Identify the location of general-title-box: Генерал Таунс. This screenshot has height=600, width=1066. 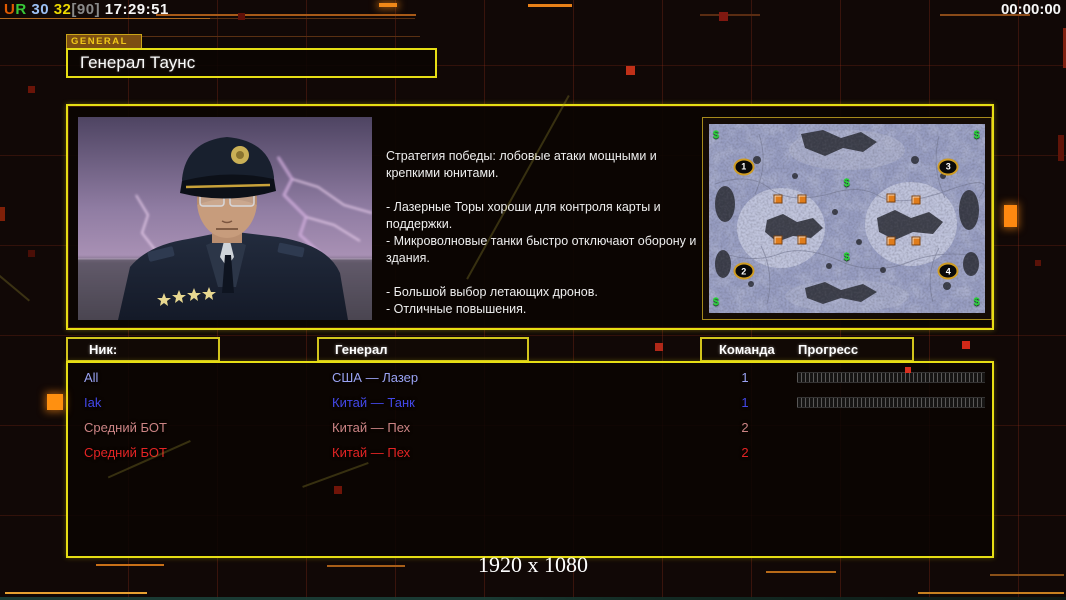
(251, 63).